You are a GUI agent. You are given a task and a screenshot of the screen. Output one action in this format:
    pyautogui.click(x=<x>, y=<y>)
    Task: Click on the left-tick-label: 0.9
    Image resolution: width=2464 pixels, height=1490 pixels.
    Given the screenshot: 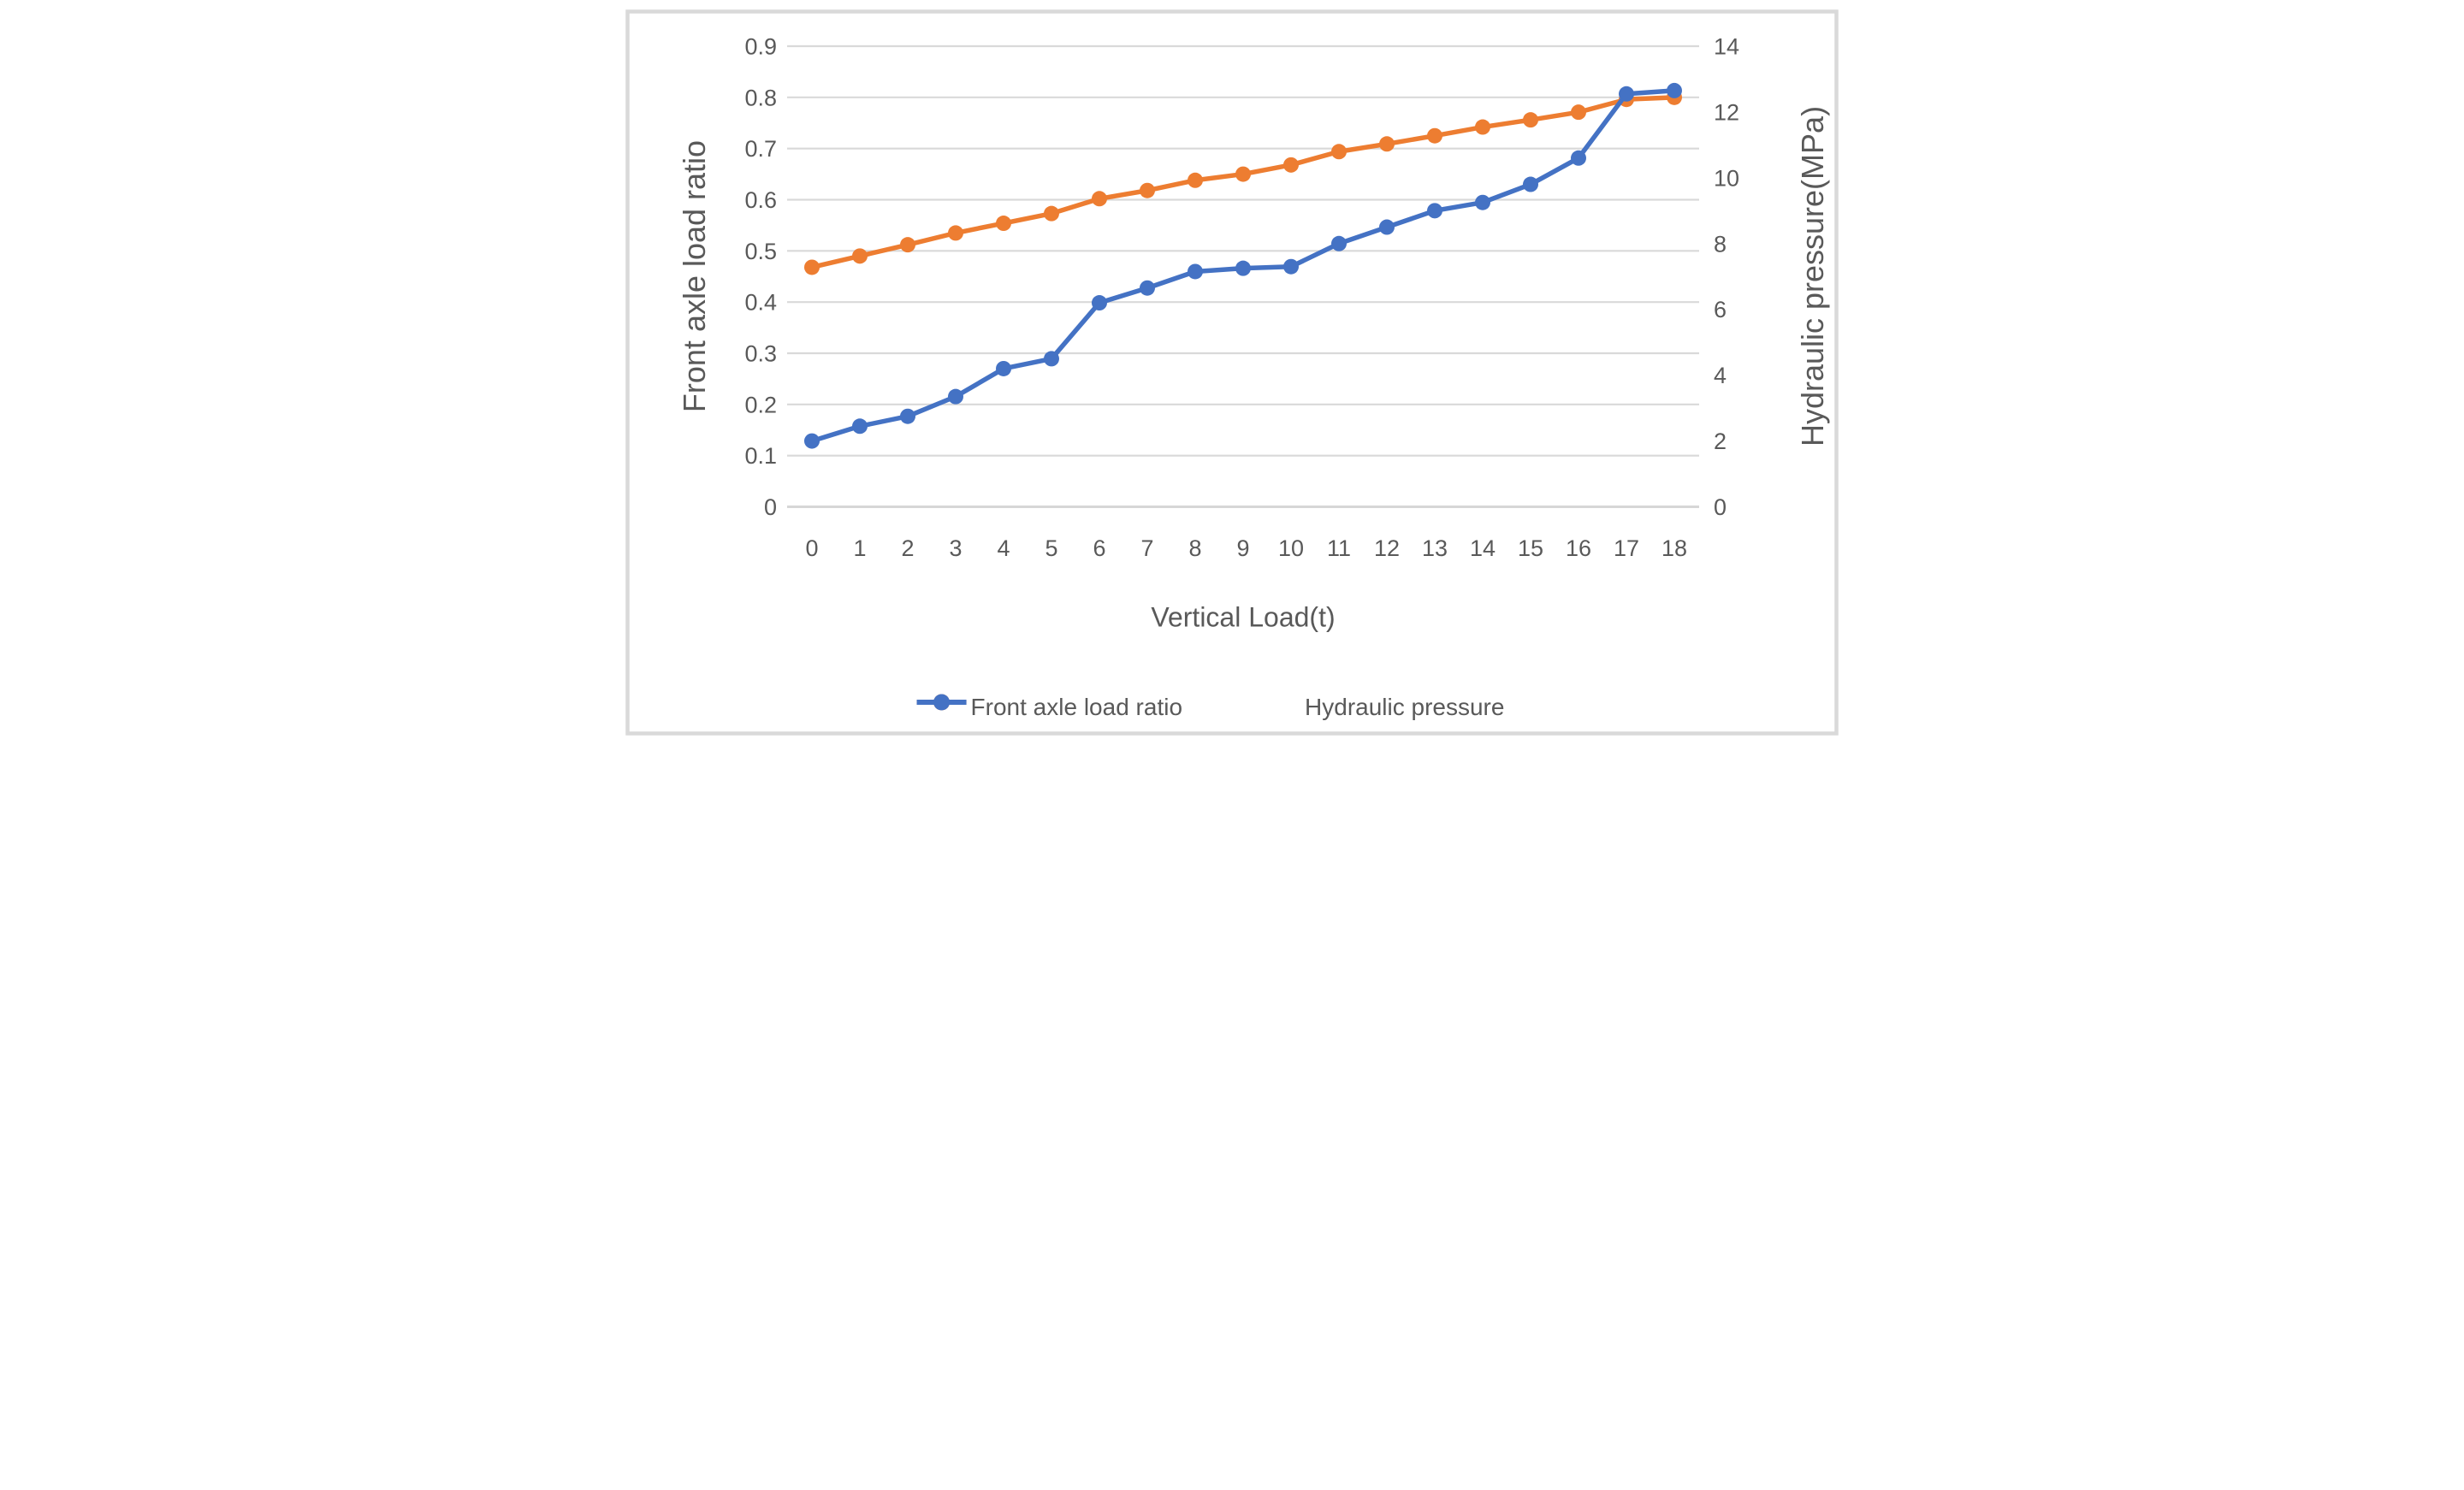 What is the action you would take?
    pyautogui.click(x=760, y=47)
    